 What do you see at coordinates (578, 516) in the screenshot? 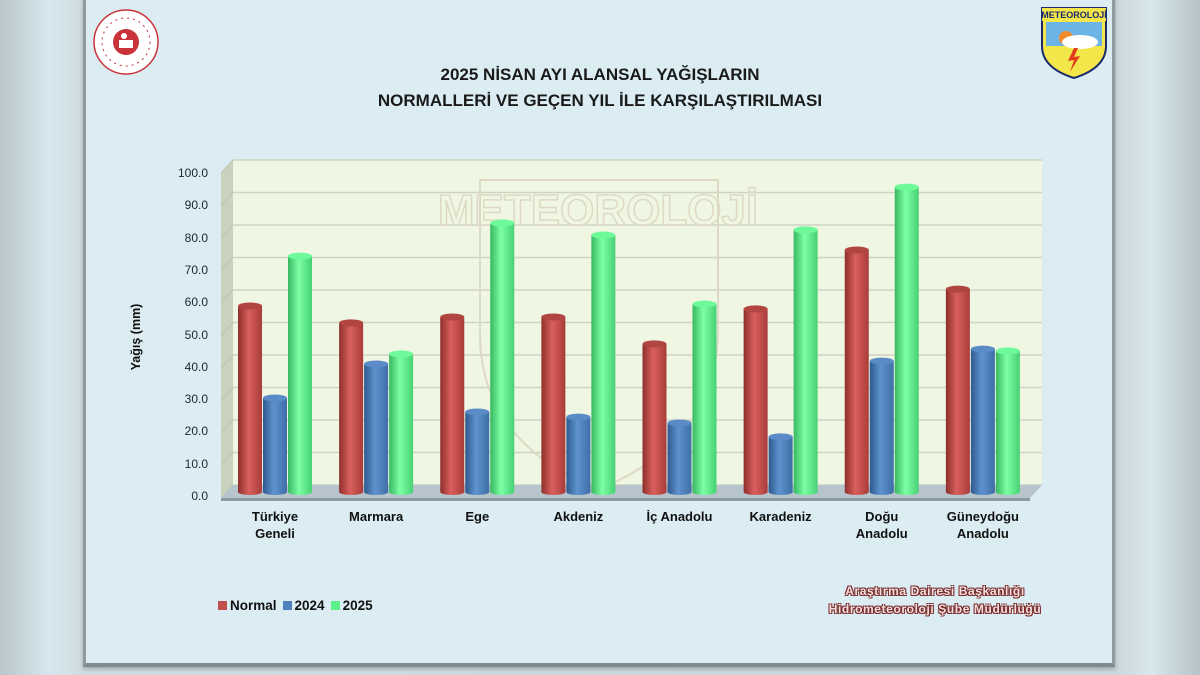
I see `x-tick-label: Akdeniz` at bounding box center [578, 516].